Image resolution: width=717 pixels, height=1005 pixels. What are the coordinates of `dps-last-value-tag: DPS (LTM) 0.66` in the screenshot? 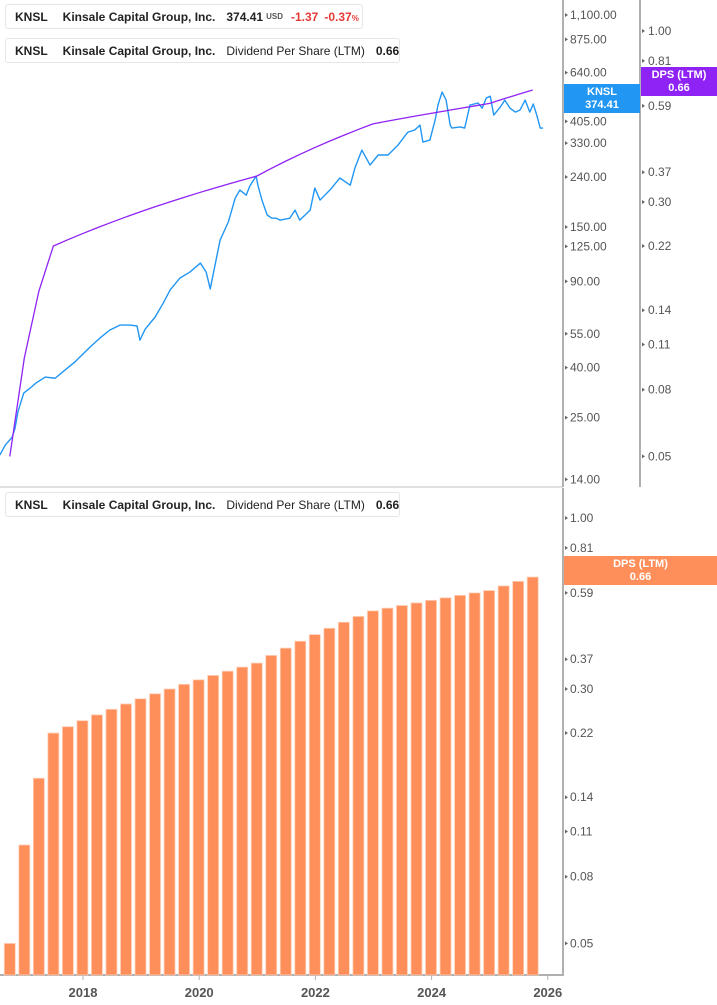 It's located at (679, 81).